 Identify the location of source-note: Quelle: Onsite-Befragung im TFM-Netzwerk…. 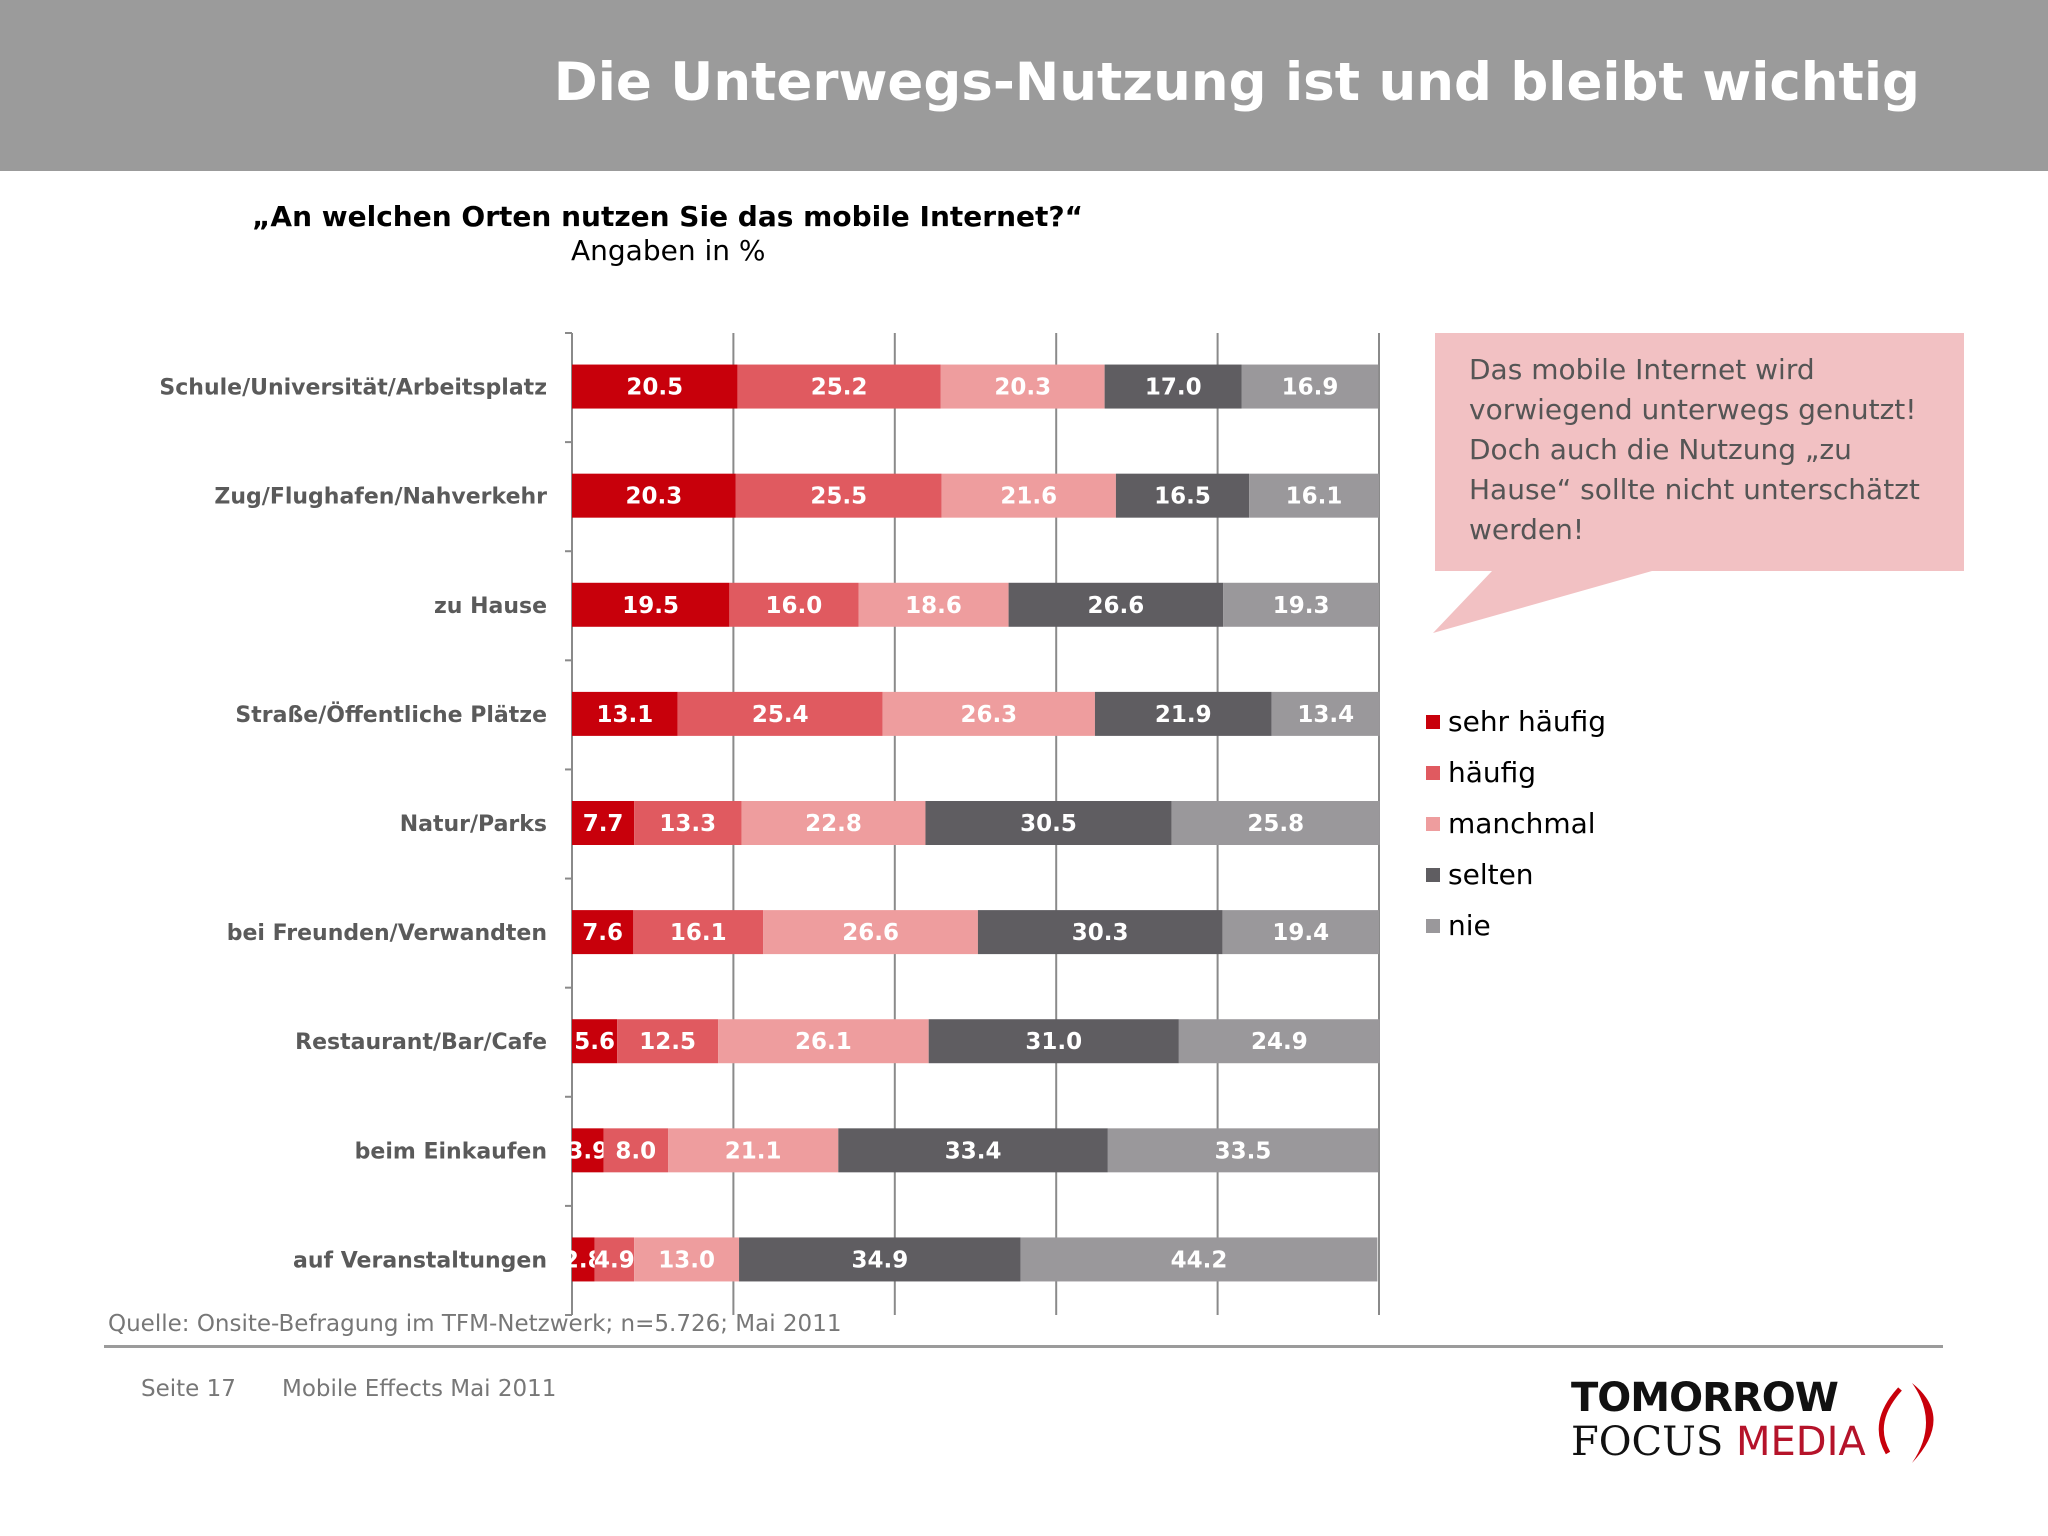
(475, 1324).